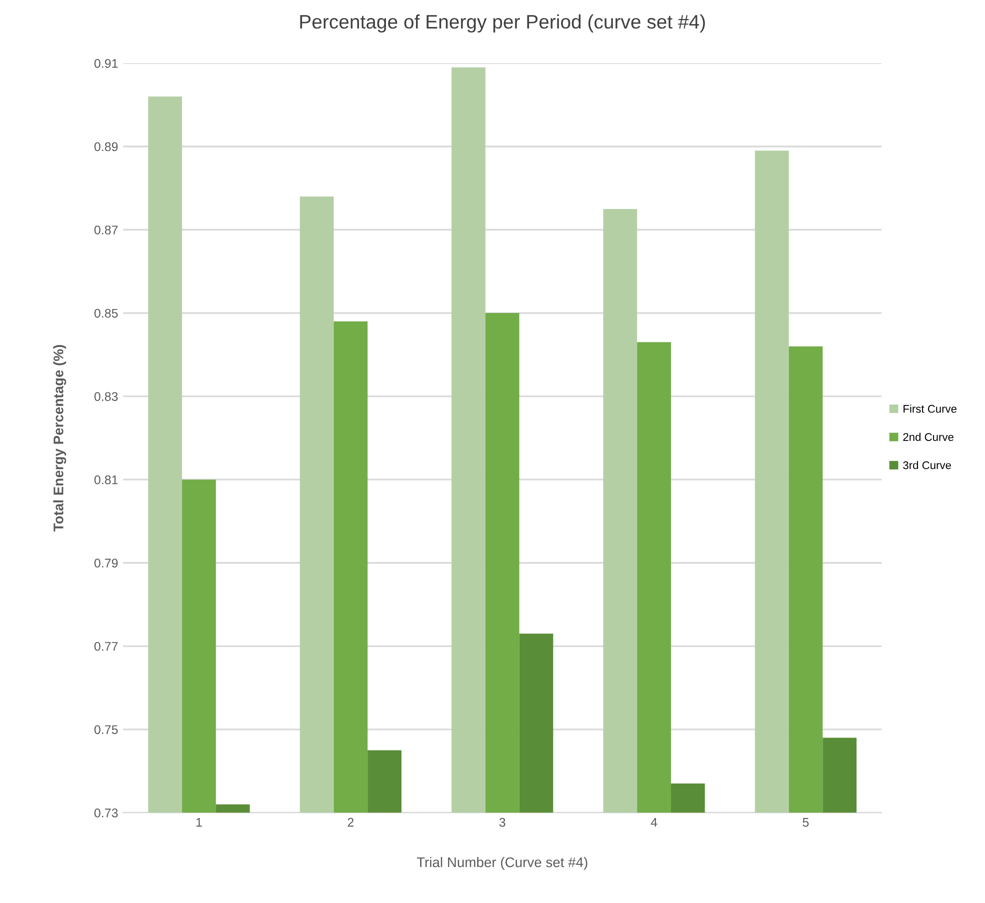 Image resolution: width=985 pixels, height=903 pixels. What do you see at coordinates (927, 465) in the screenshot?
I see `legend-label: 3rd Curve` at bounding box center [927, 465].